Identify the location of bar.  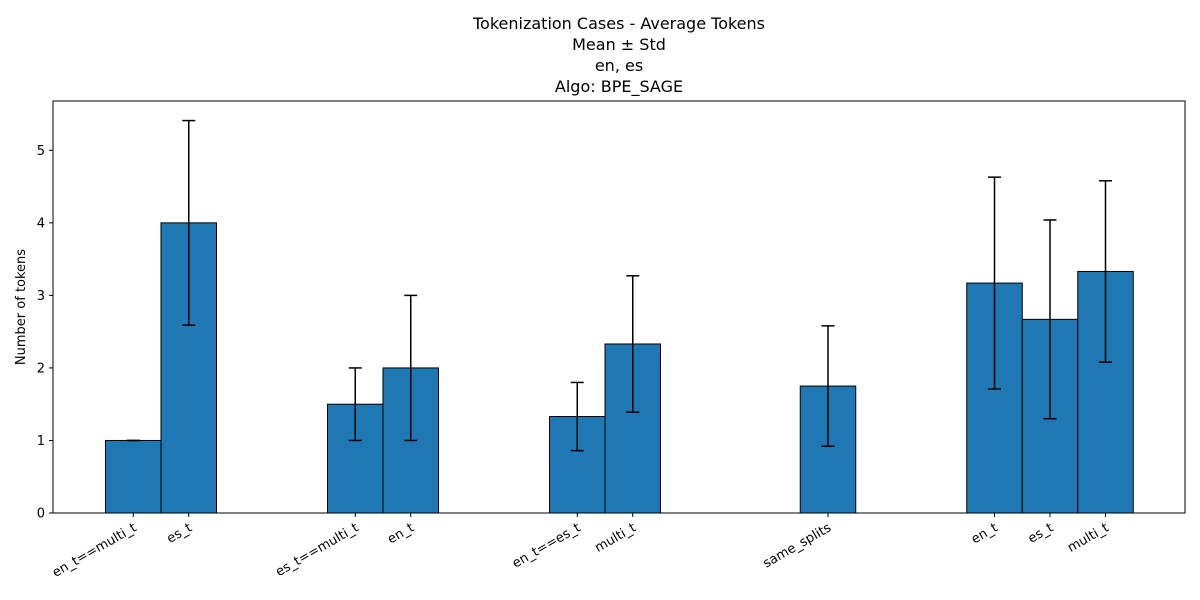
(133, 476).